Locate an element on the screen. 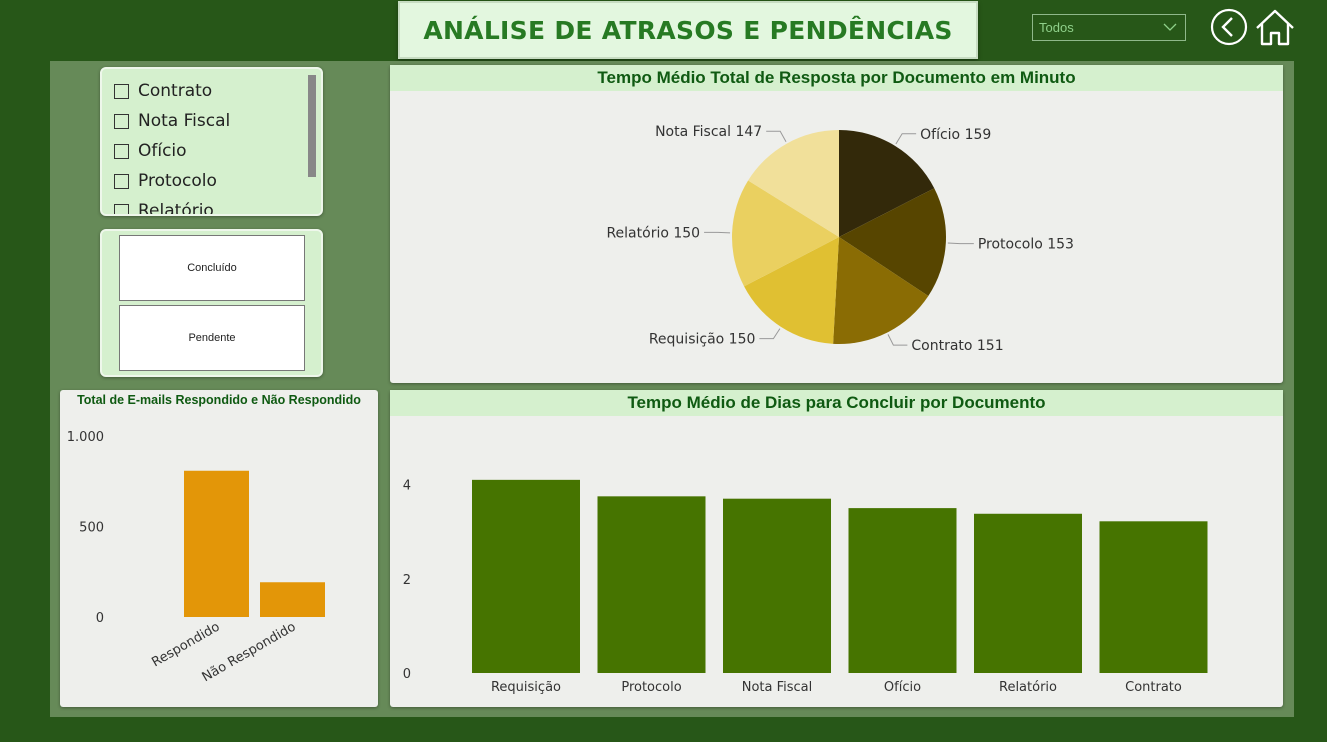 Image resolution: width=1327 pixels, height=742 pixels. pie-label: Contrato 151 is located at coordinates (957, 346).